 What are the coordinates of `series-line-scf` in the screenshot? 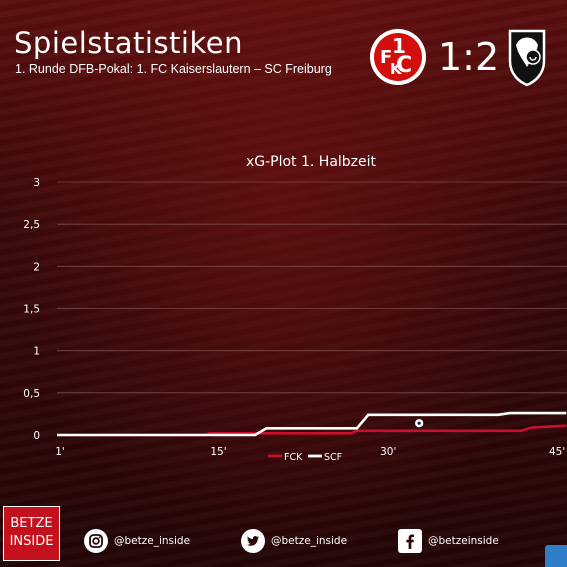 It's located at (312, 424).